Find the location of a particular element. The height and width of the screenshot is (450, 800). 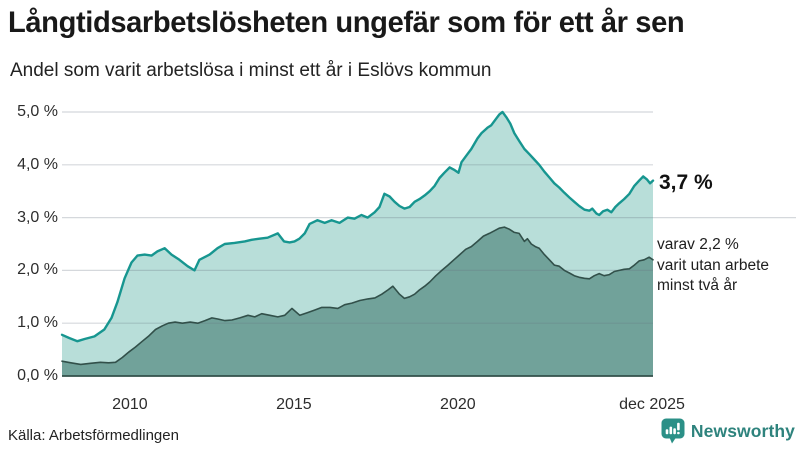

newsworthy-icon is located at coordinates (673, 431).